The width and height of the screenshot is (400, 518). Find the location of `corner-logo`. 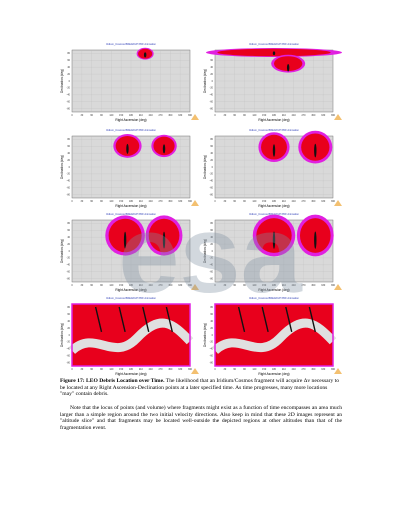

corner-logo is located at coordinates (338, 371).